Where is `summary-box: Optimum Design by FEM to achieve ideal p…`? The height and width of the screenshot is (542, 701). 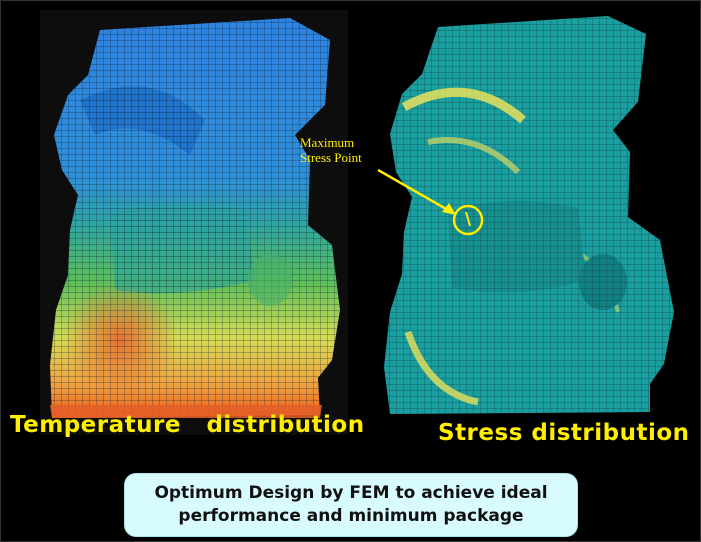
summary-box: Optimum Design by FEM to achieve ideal p… is located at coordinates (351, 505).